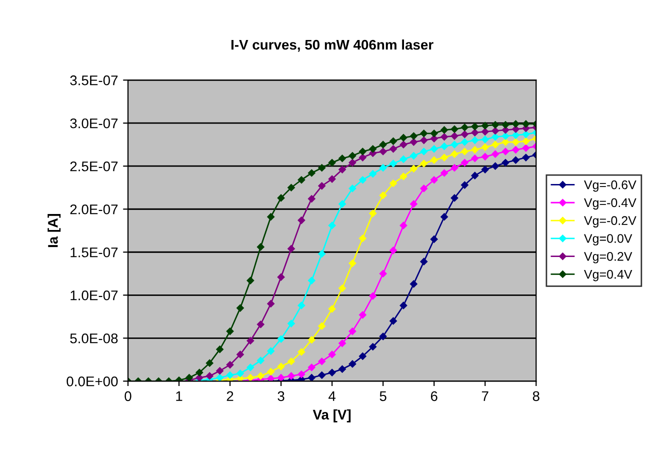  What do you see at coordinates (434, 396) in the screenshot?
I see `x-tick-label: 6` at bounding box center [434, 396].